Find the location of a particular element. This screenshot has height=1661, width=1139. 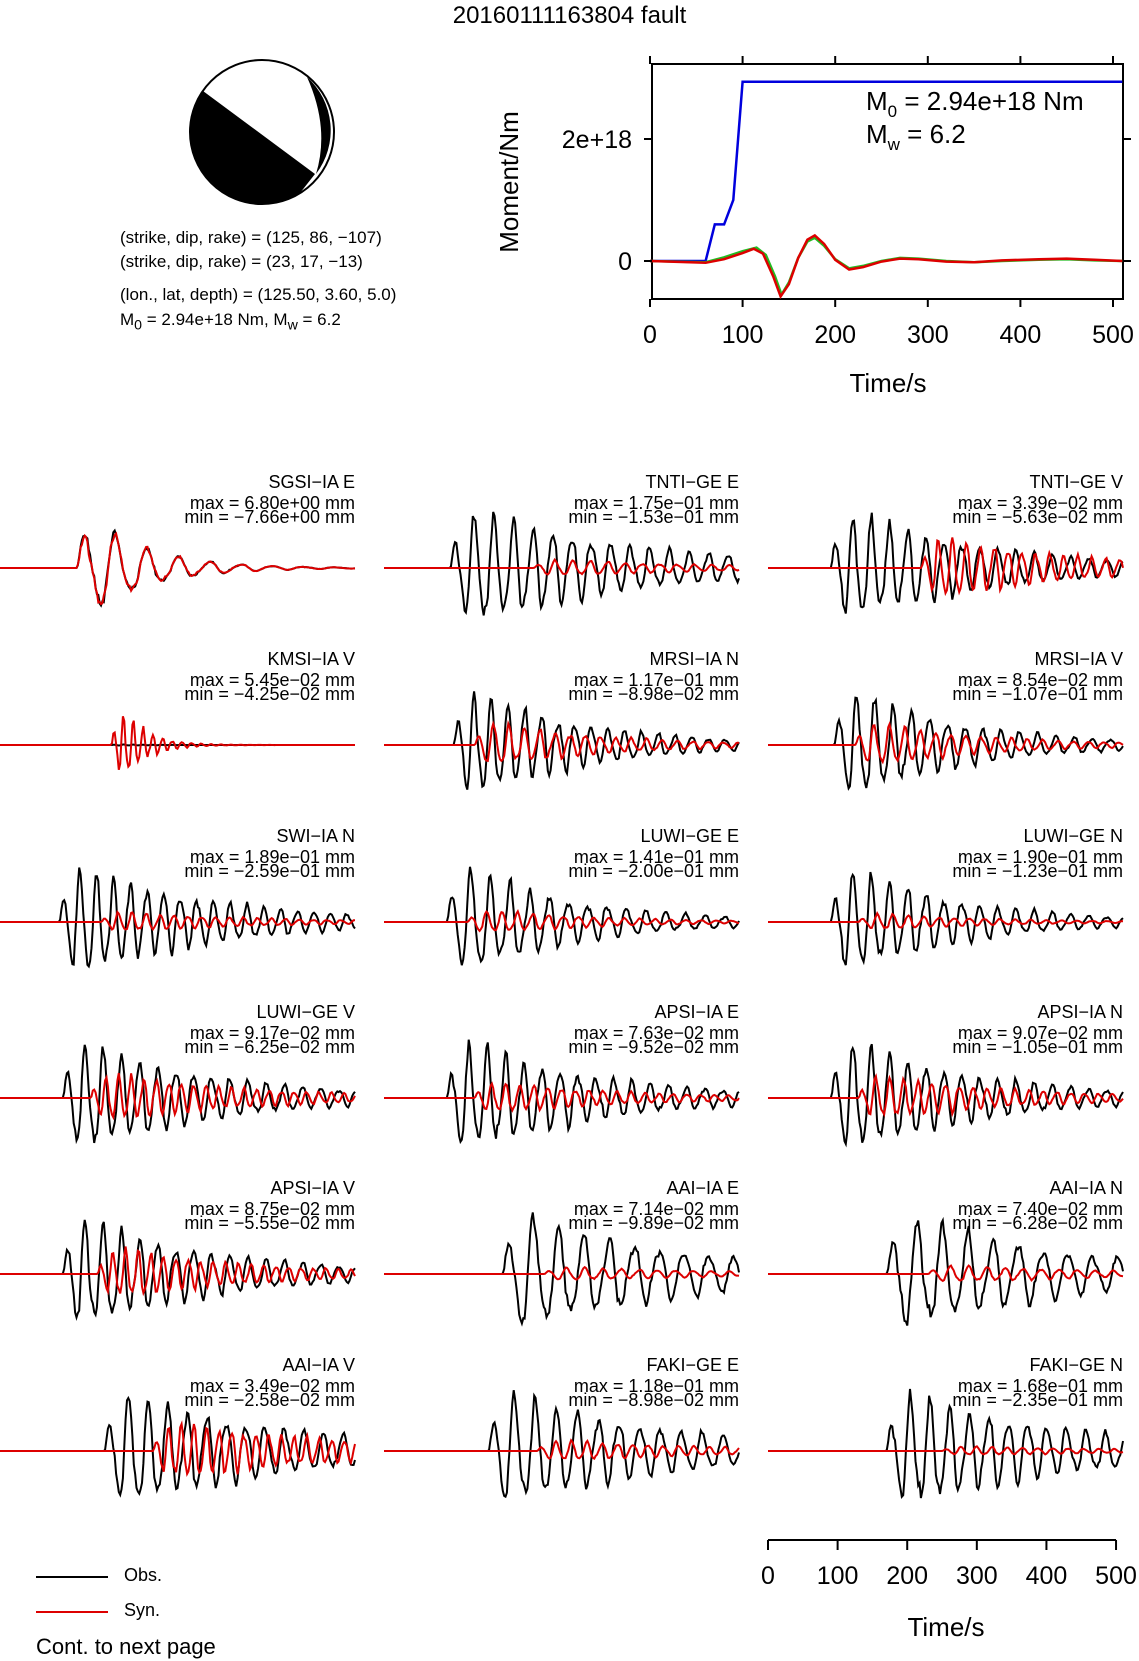

station-max: max = 1.41e−01 mm is located at coordinates (656, 857).